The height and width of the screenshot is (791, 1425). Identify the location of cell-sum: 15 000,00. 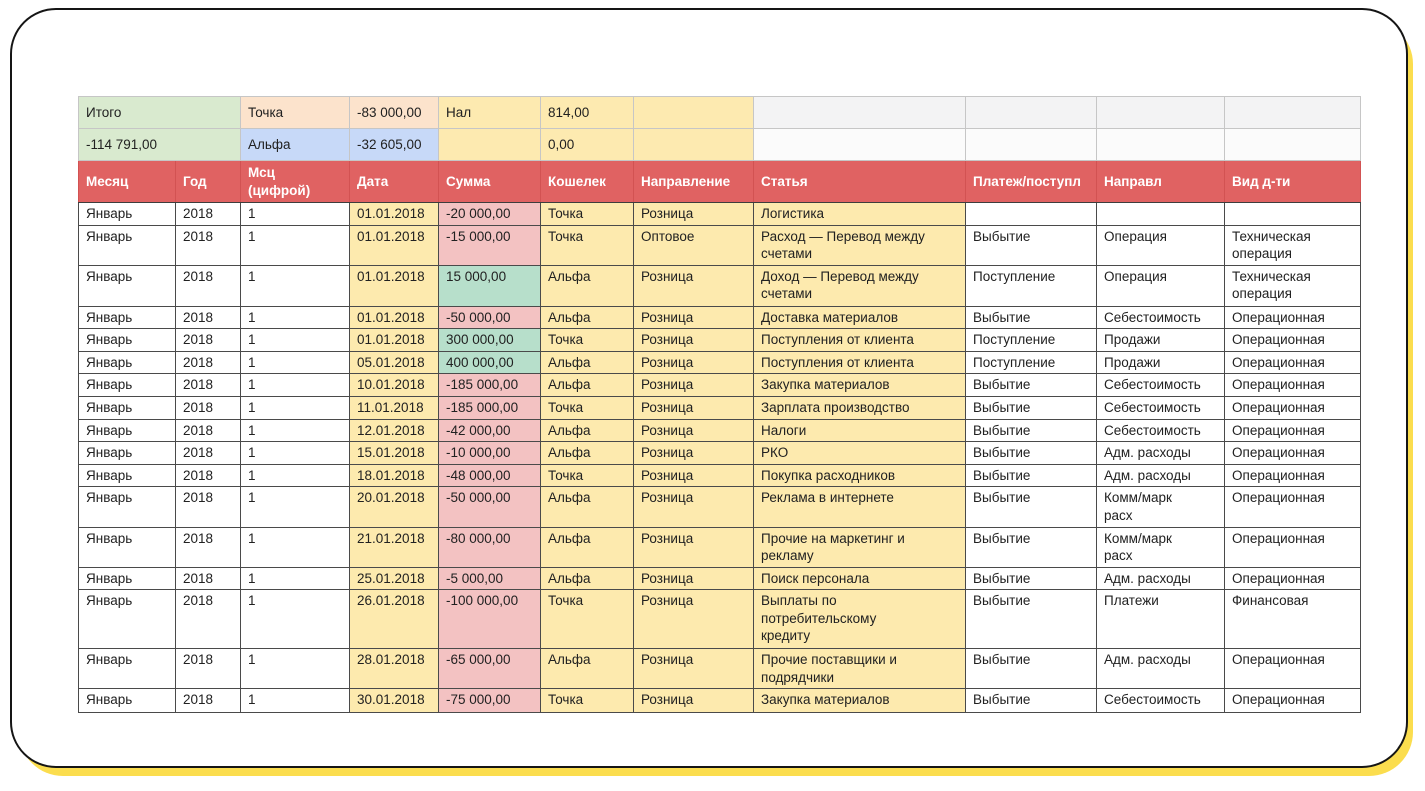
(490, 285).